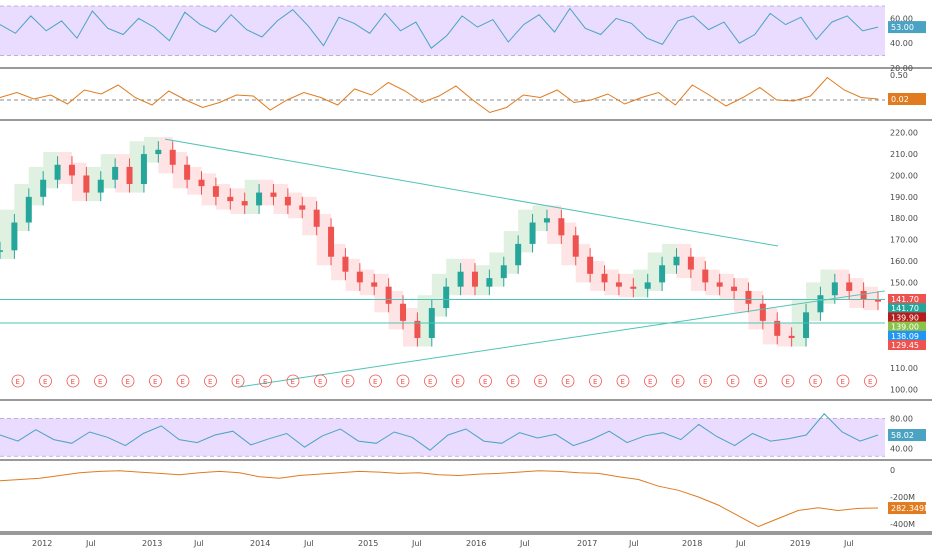  Describe the element at coordinates (587, 543) in the screenshot. I see `x-tick-label: 2017` at that location.